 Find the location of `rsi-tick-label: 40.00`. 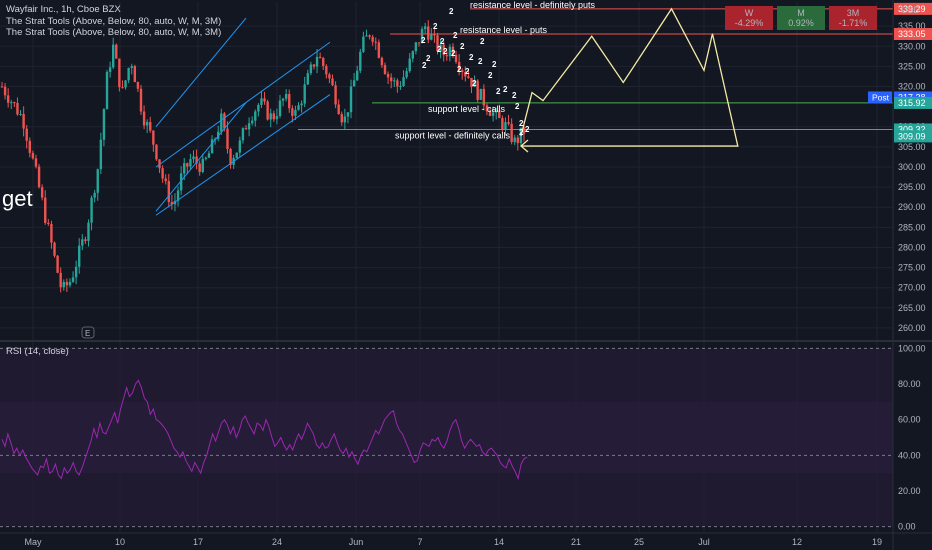

rsi-tick-label: 40.00 is located at coordinates (909, 455).